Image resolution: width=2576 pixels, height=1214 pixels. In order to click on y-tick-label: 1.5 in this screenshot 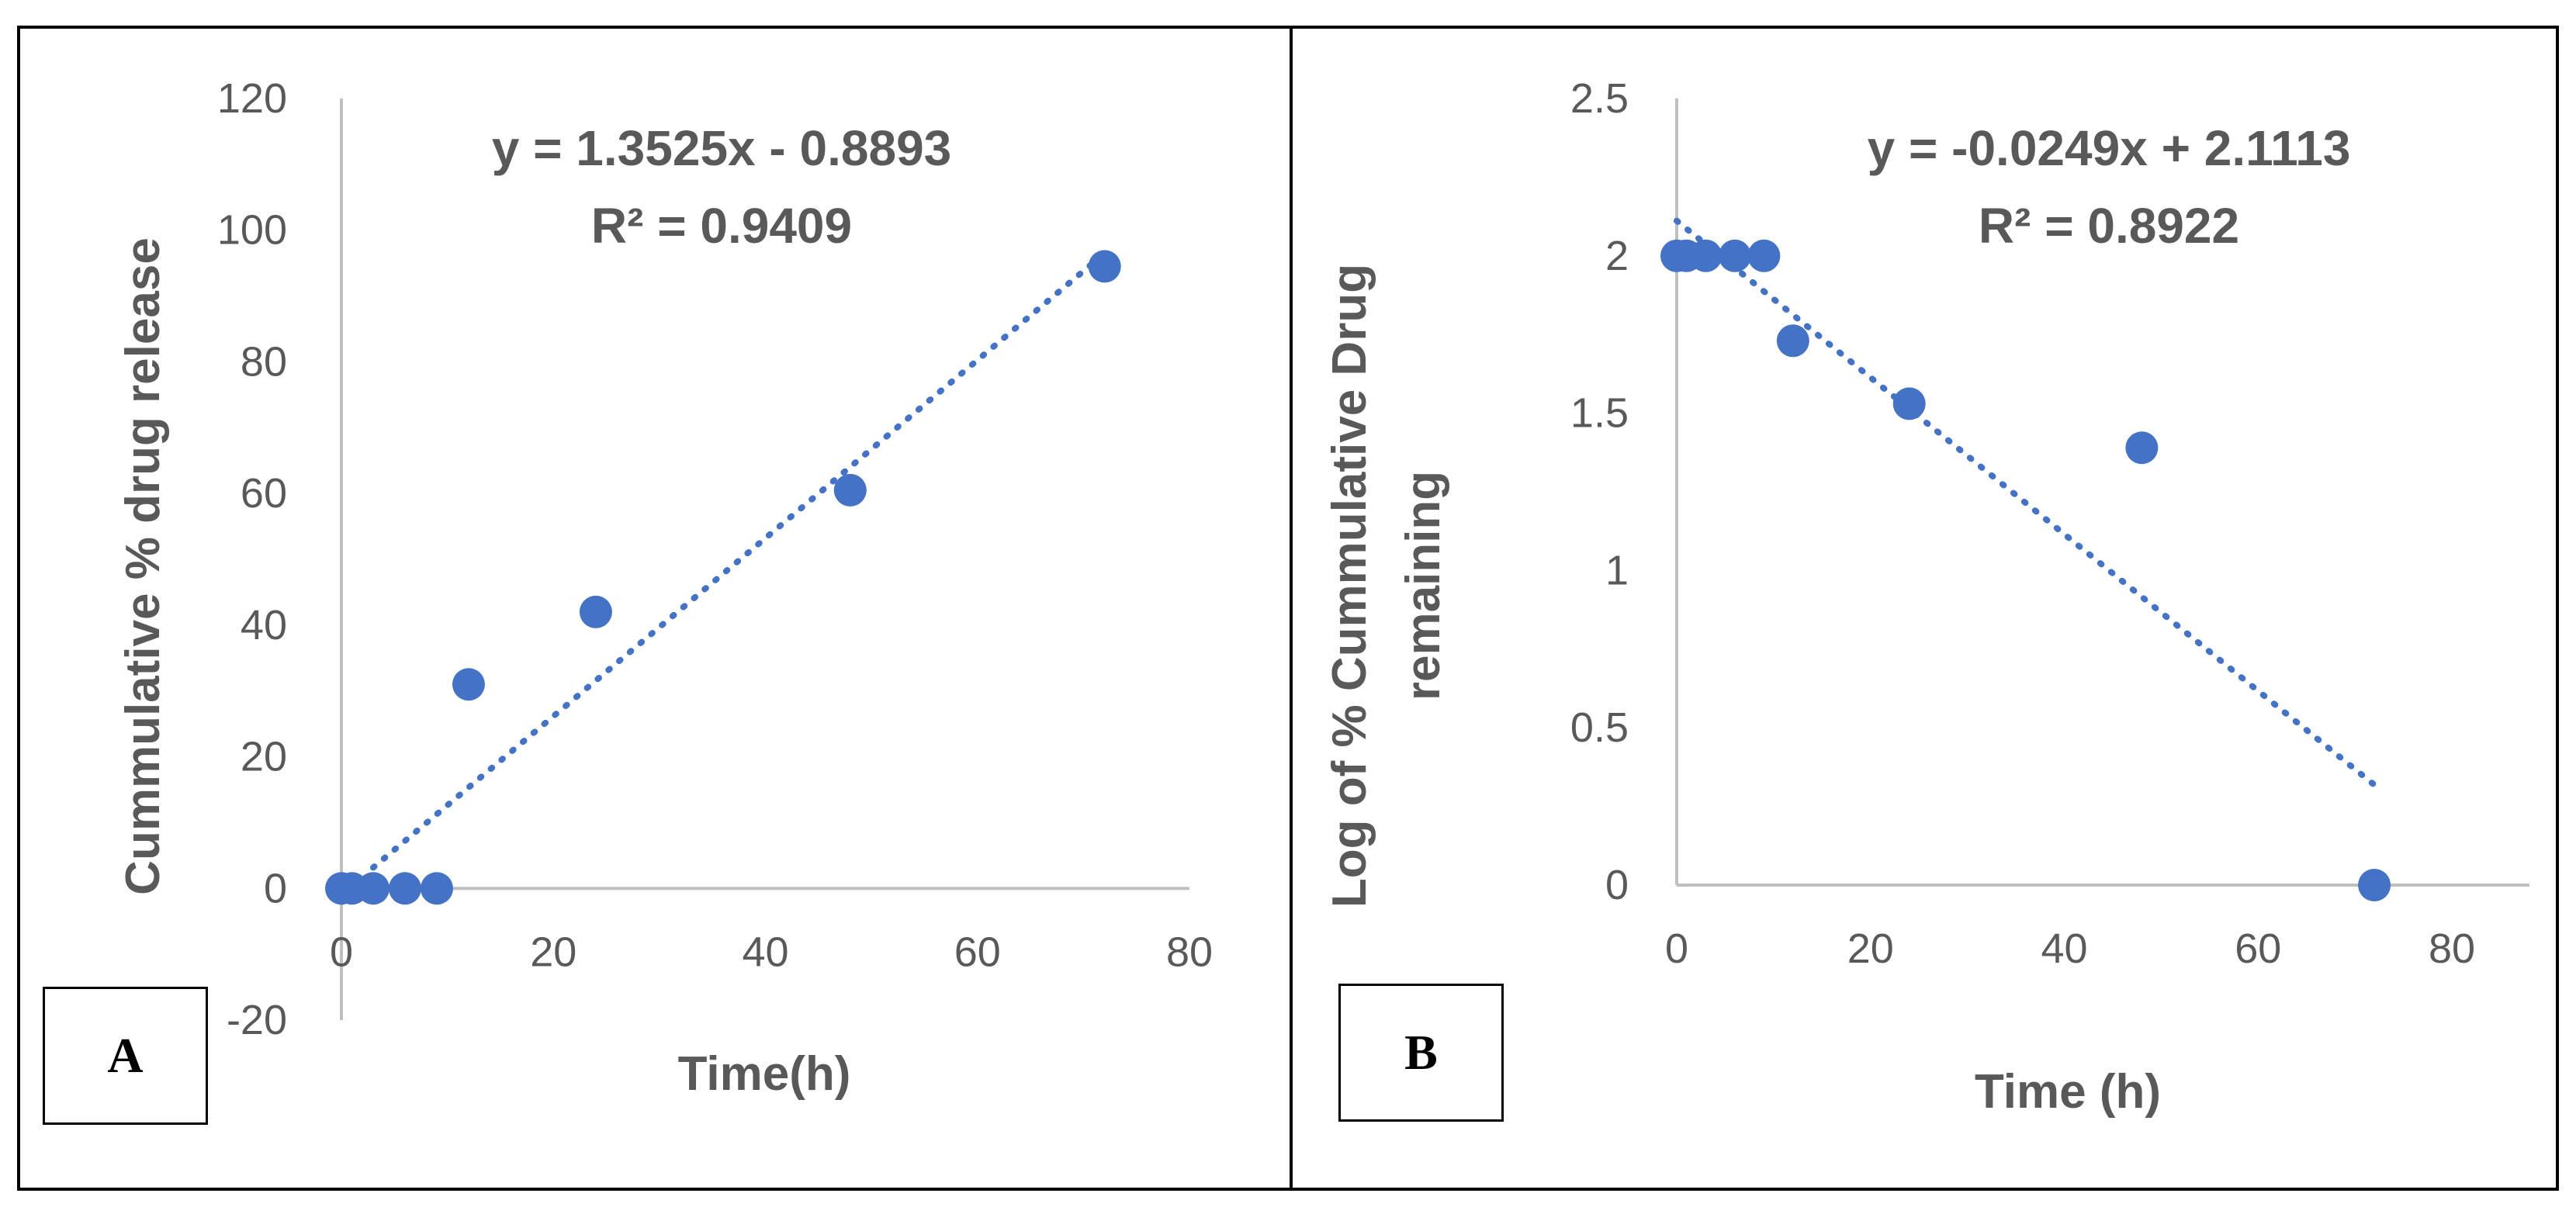, I will do `click(1599, 413)`.